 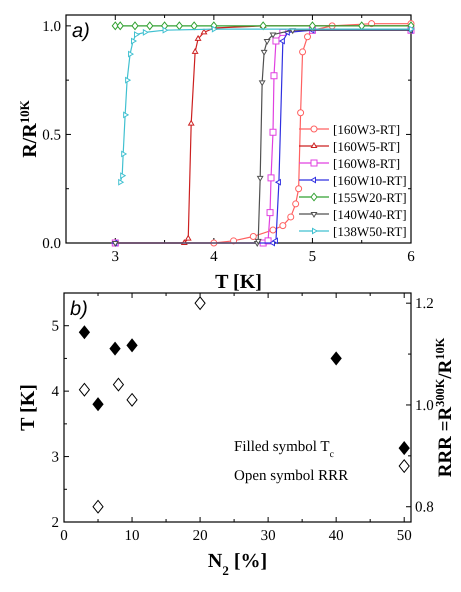 I want to click on y-tick-label: 4, so click(x=56, y=392).